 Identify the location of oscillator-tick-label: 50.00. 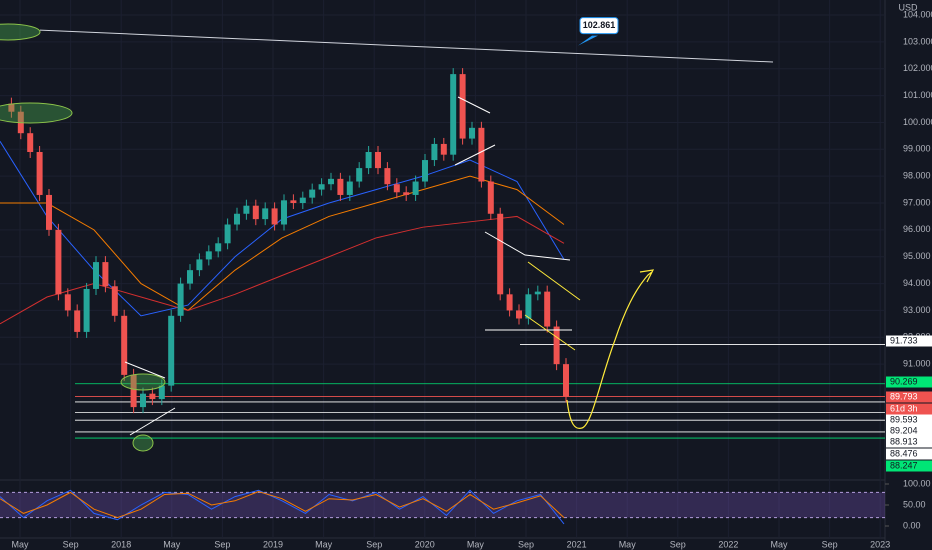
(914, 504).